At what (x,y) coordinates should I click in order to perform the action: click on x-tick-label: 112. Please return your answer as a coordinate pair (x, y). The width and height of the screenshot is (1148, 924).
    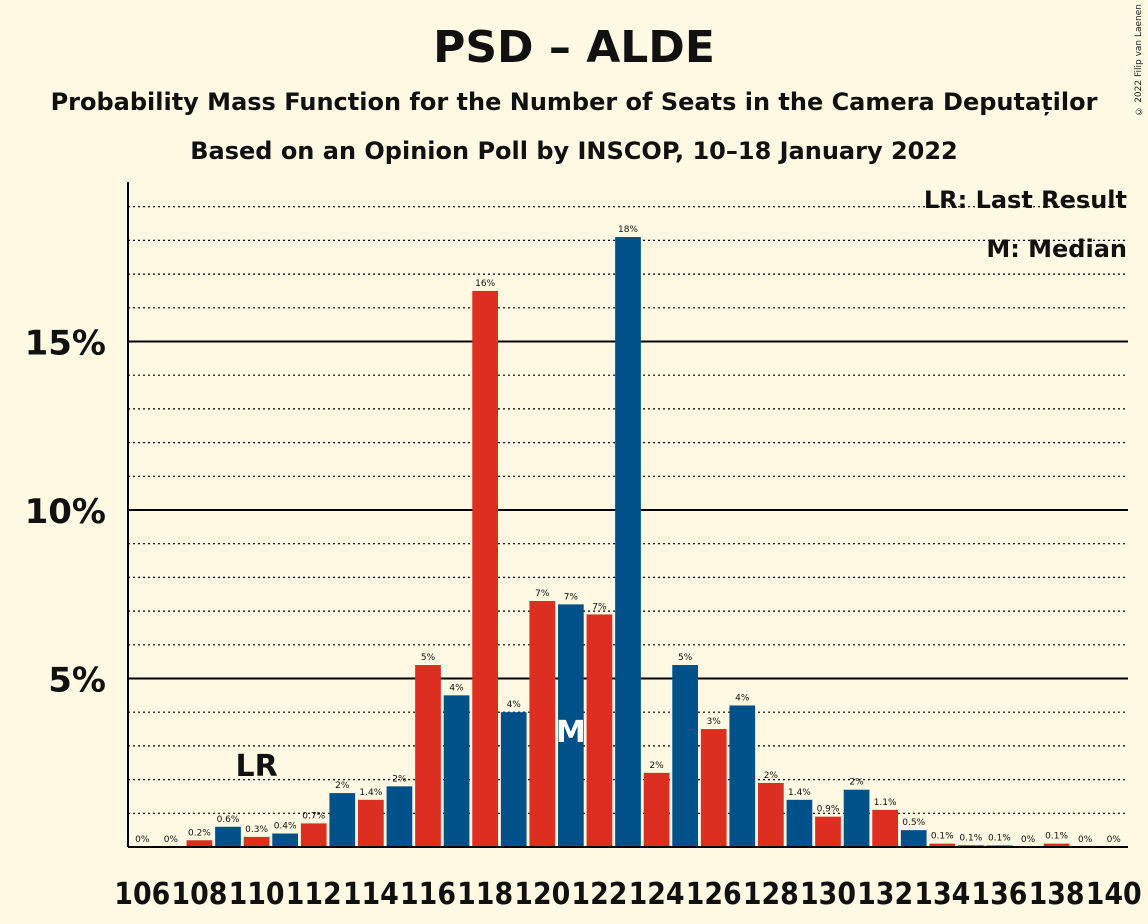
    Looking at the image, I should click on (314, 894).